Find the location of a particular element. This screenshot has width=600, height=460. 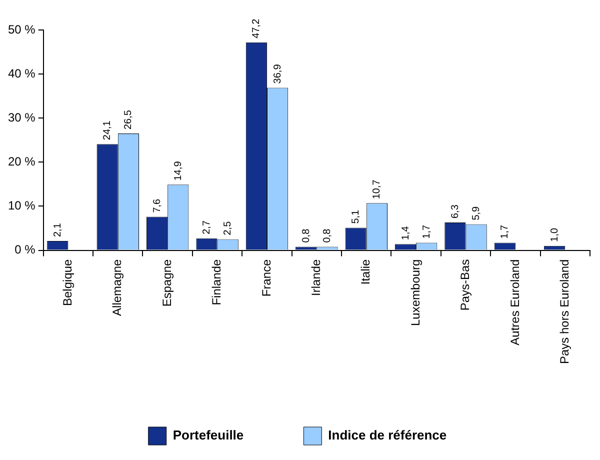

legend-label: Indice de référence is located at coordinates (387, 435).